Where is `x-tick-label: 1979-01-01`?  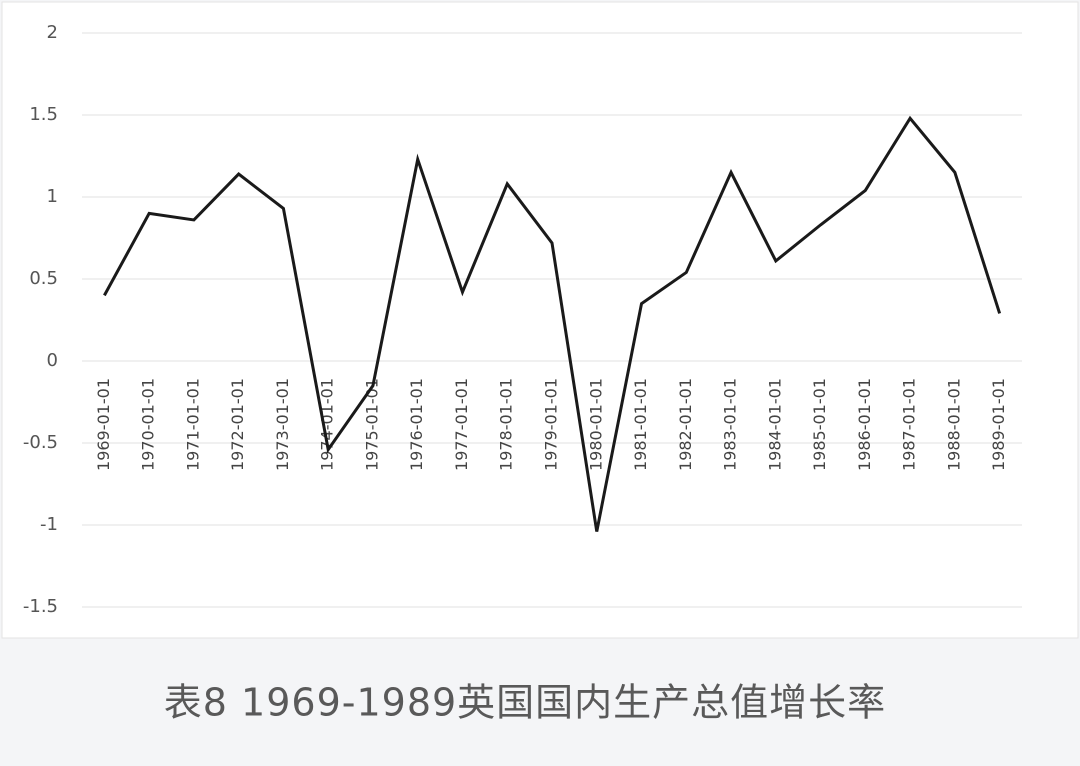 x-tick-label: 1979-01-01 is located at coordinates (551, 424).